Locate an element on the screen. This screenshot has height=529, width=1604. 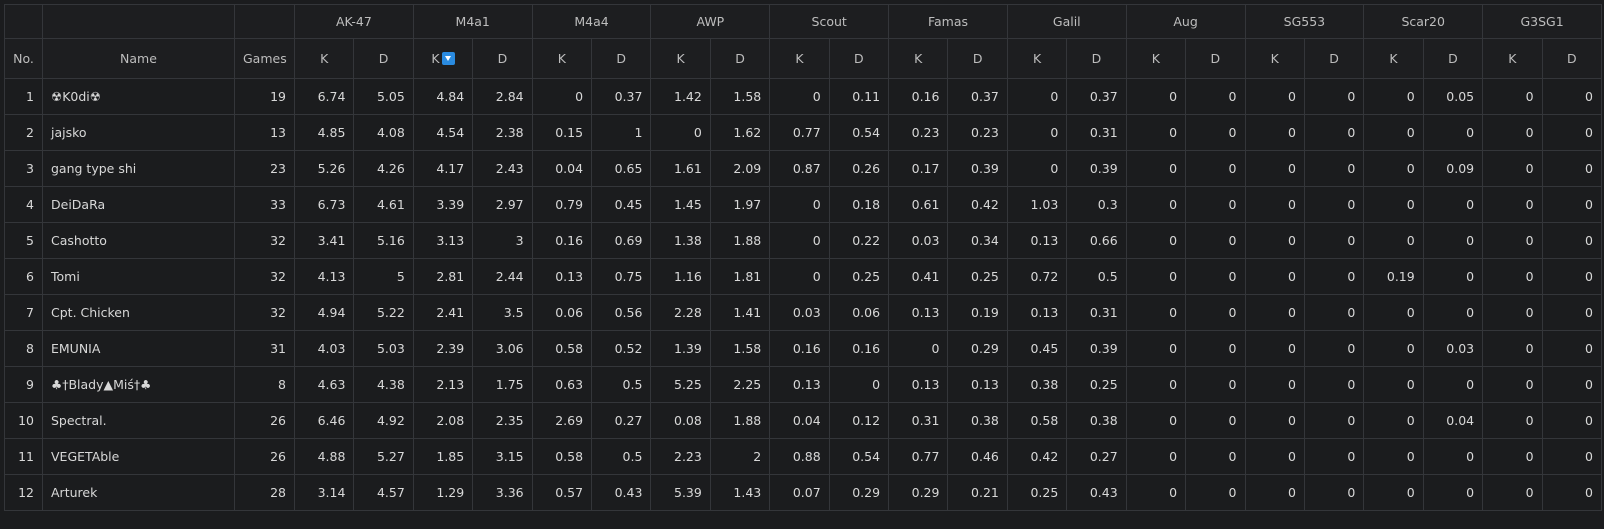
stat-m4a1-d: 2.38 is located at coordinates (502, 132).